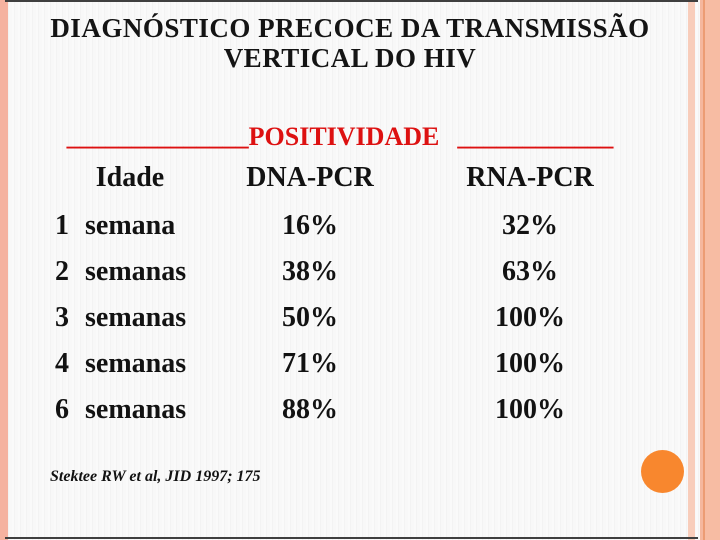  Describe the element at coordinates (351, 1) in the screenshot. I see `top-border-line` at that location.